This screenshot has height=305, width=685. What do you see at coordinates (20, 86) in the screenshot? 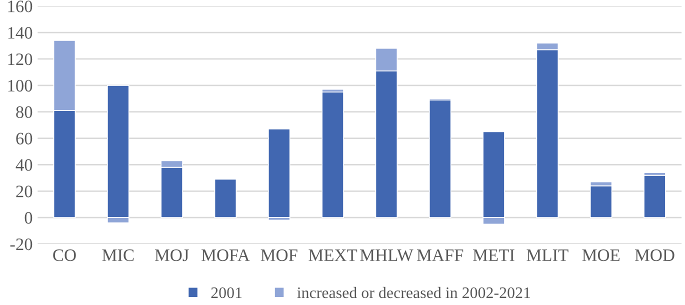
I see `y-tick-label: 100` at bounding box center [20, 86].